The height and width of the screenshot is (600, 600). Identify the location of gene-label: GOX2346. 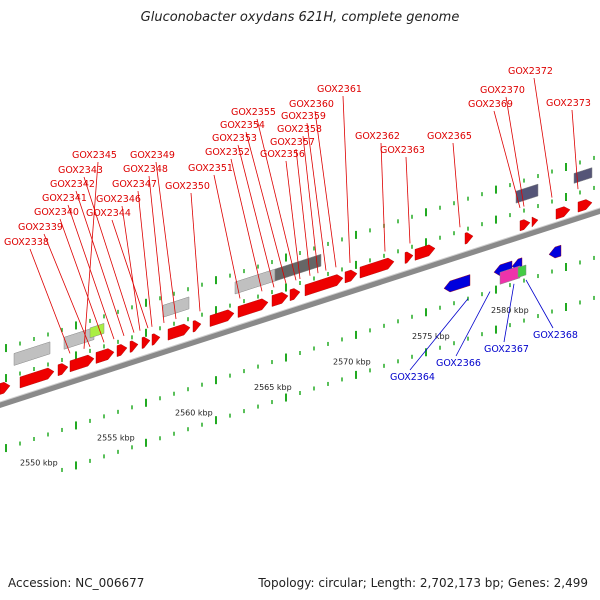
(118, 199).